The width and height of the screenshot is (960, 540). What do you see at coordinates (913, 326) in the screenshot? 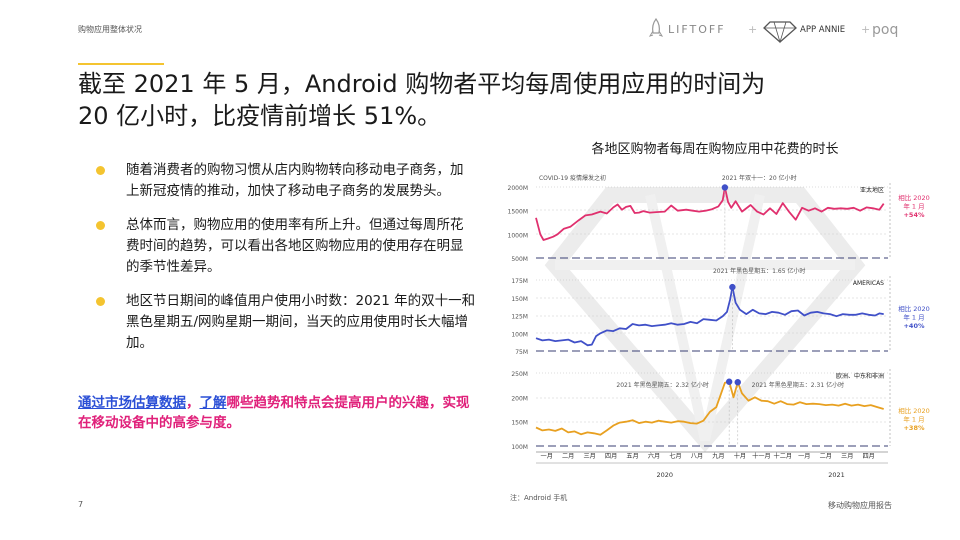
I see `change-label: +40%` at bounding box center [913, 326].